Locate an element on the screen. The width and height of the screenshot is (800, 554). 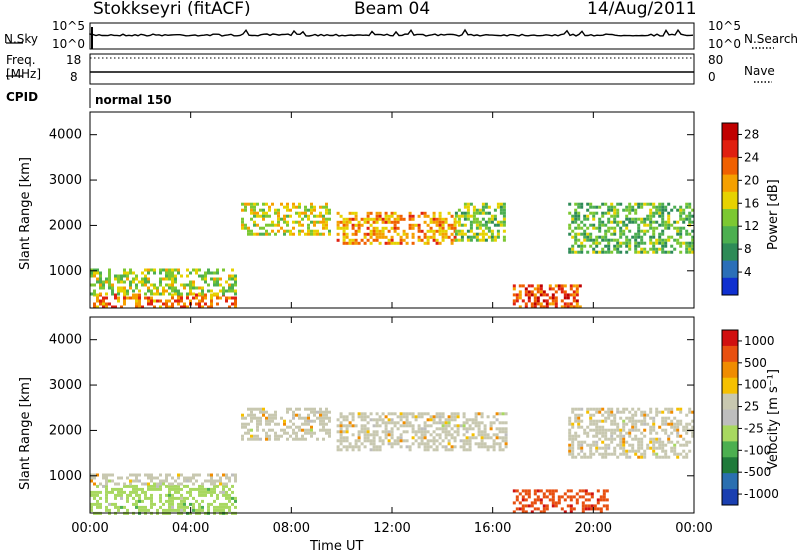
x-tick-label: 04:00 is located at coordinates (190, 528).